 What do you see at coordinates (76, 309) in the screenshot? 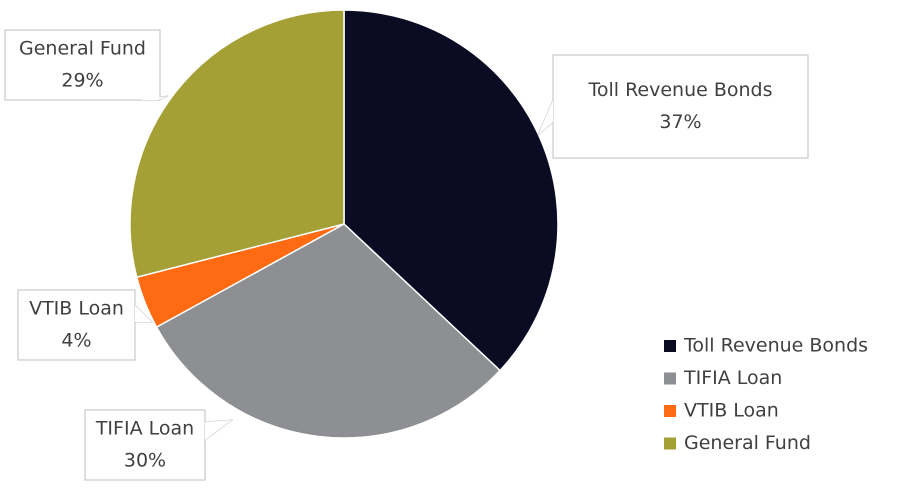
I see `data-label-name: VTIB Loan` at bounding box center [76, 309].